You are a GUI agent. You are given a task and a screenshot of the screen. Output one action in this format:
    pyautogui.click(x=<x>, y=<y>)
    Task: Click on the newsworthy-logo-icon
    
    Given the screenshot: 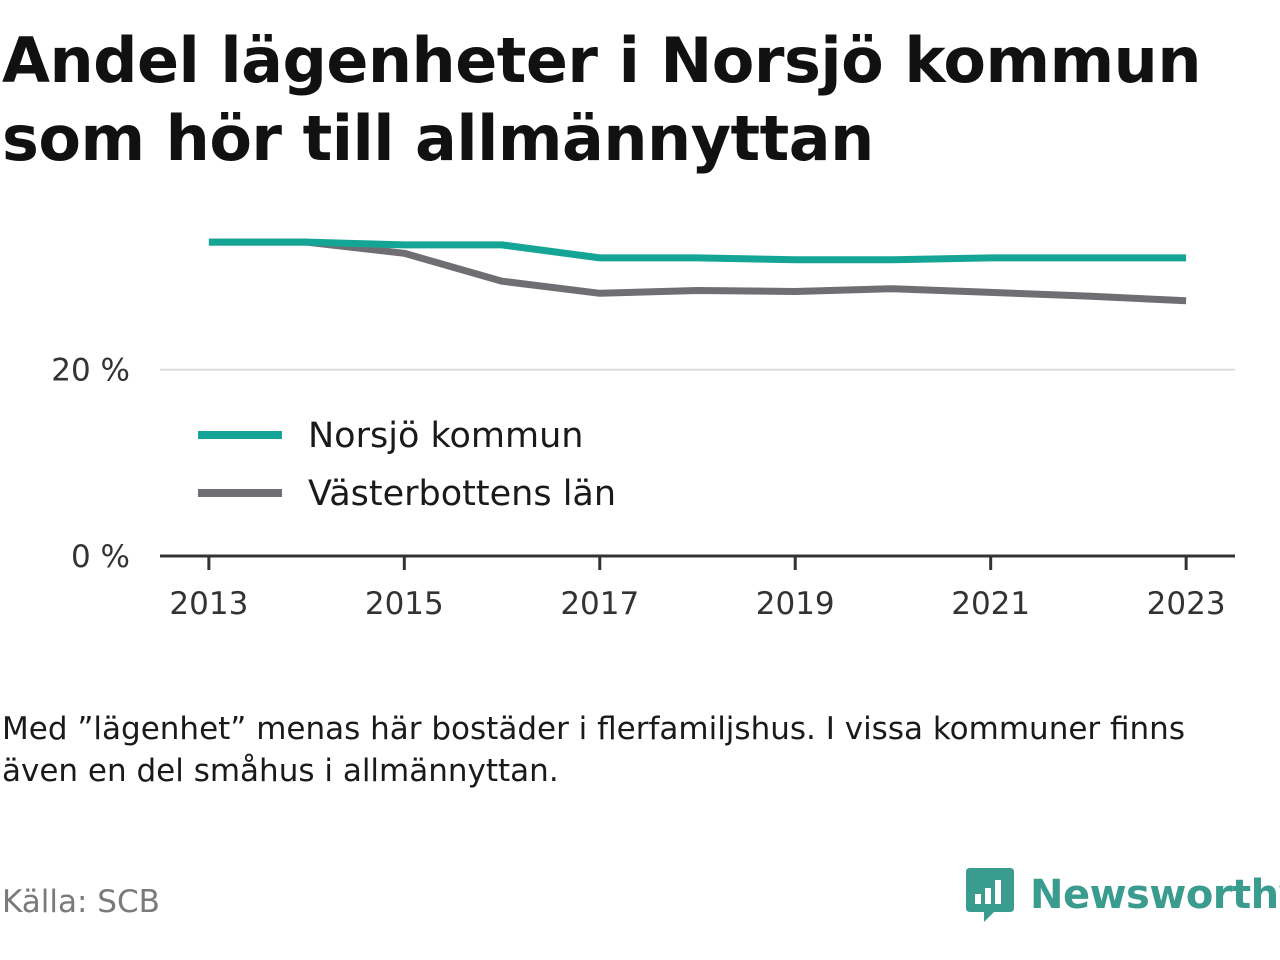 What is the action you would take?
    pyautogui.click(x=990, y=895)
    